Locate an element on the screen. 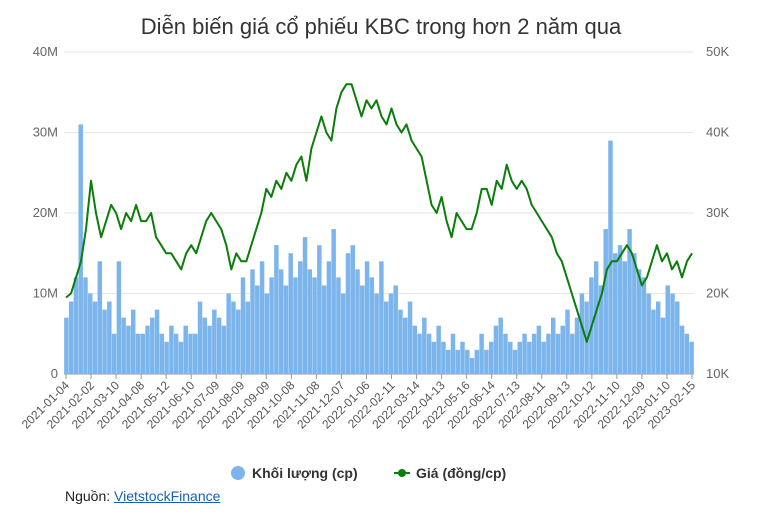  right-tick-label: 50K is located at coordinates (717, 51).